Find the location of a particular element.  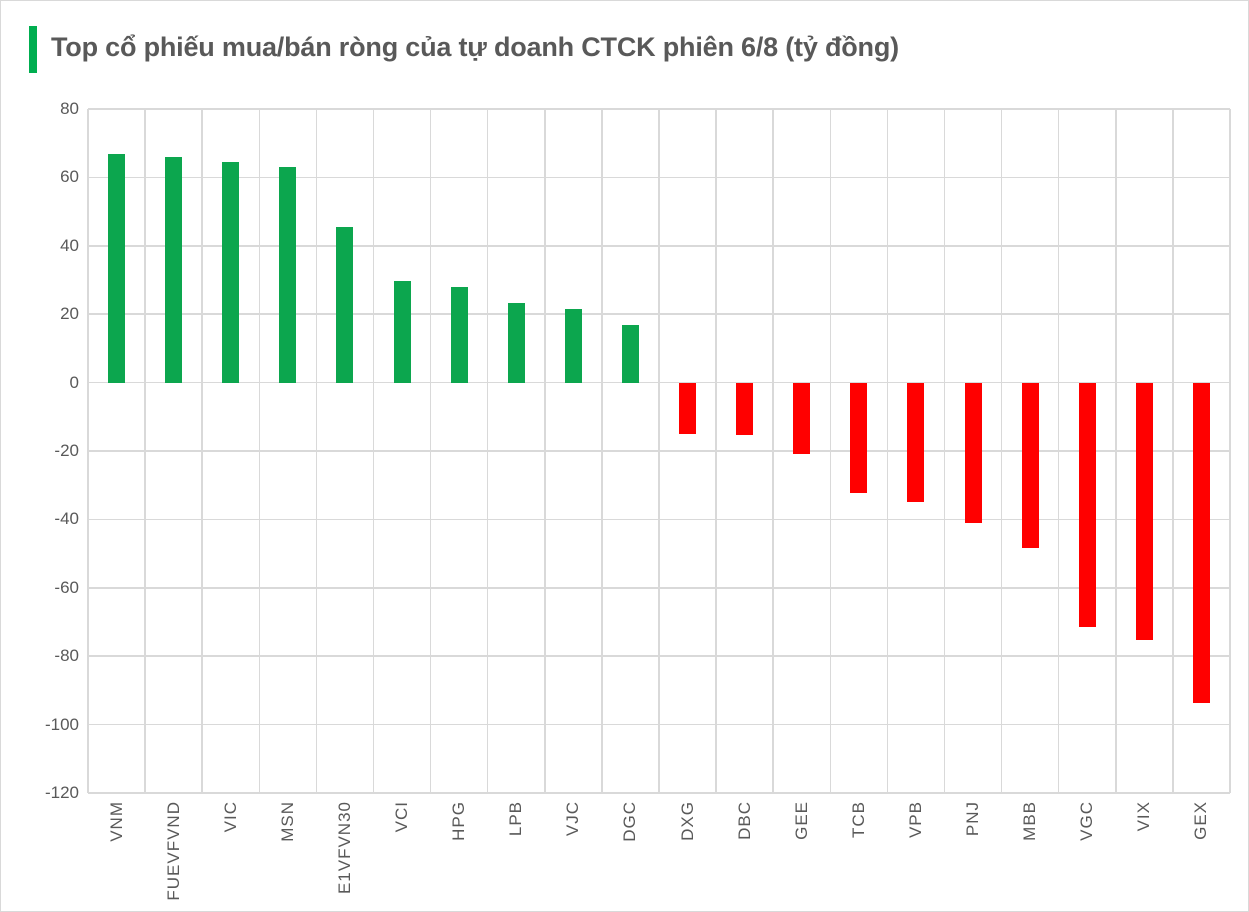

y-tick-label: 80 is located at coordinates (69, 108).